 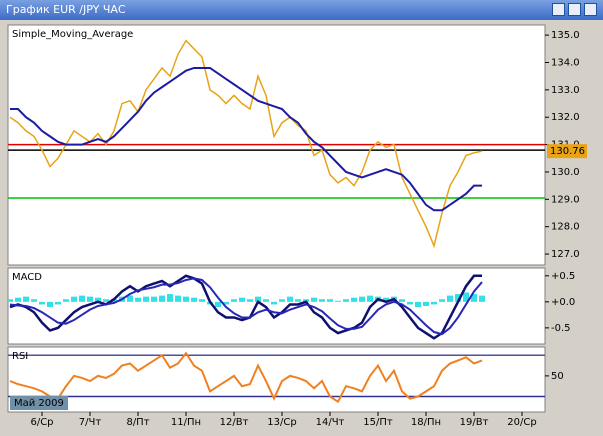 What do you see at coordinates (474, 422) in the screenshot?
I see `x-tick-label: 19/Вт` at bounding box center [474, 422].